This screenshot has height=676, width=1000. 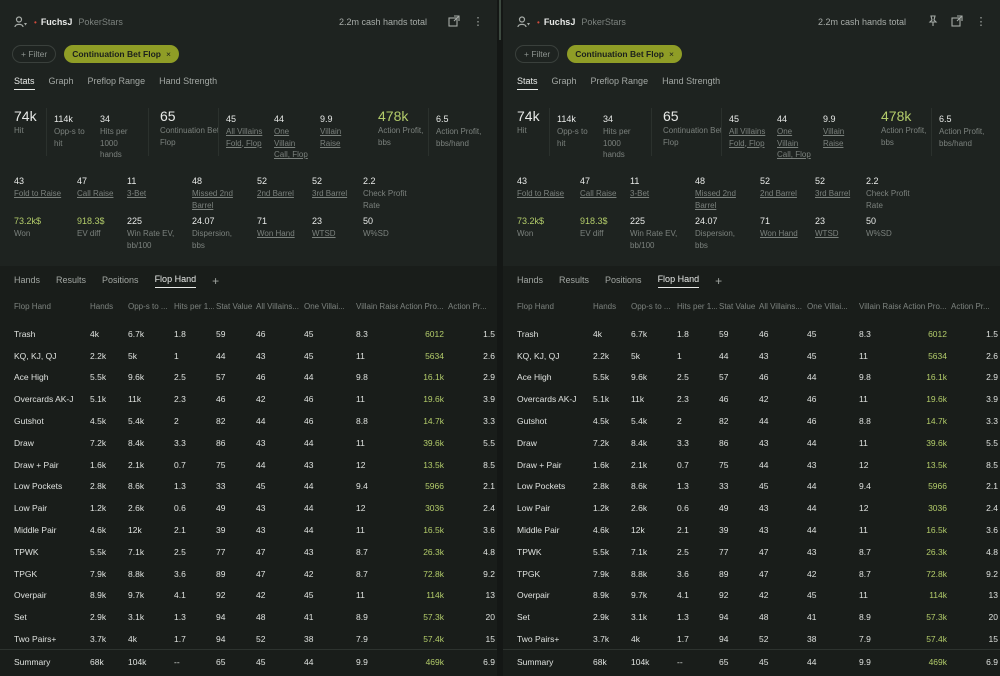 What do you see at coordinates (500, 338) in the screenshot?
I see `panel-divider` at bounding box center [500, 338].